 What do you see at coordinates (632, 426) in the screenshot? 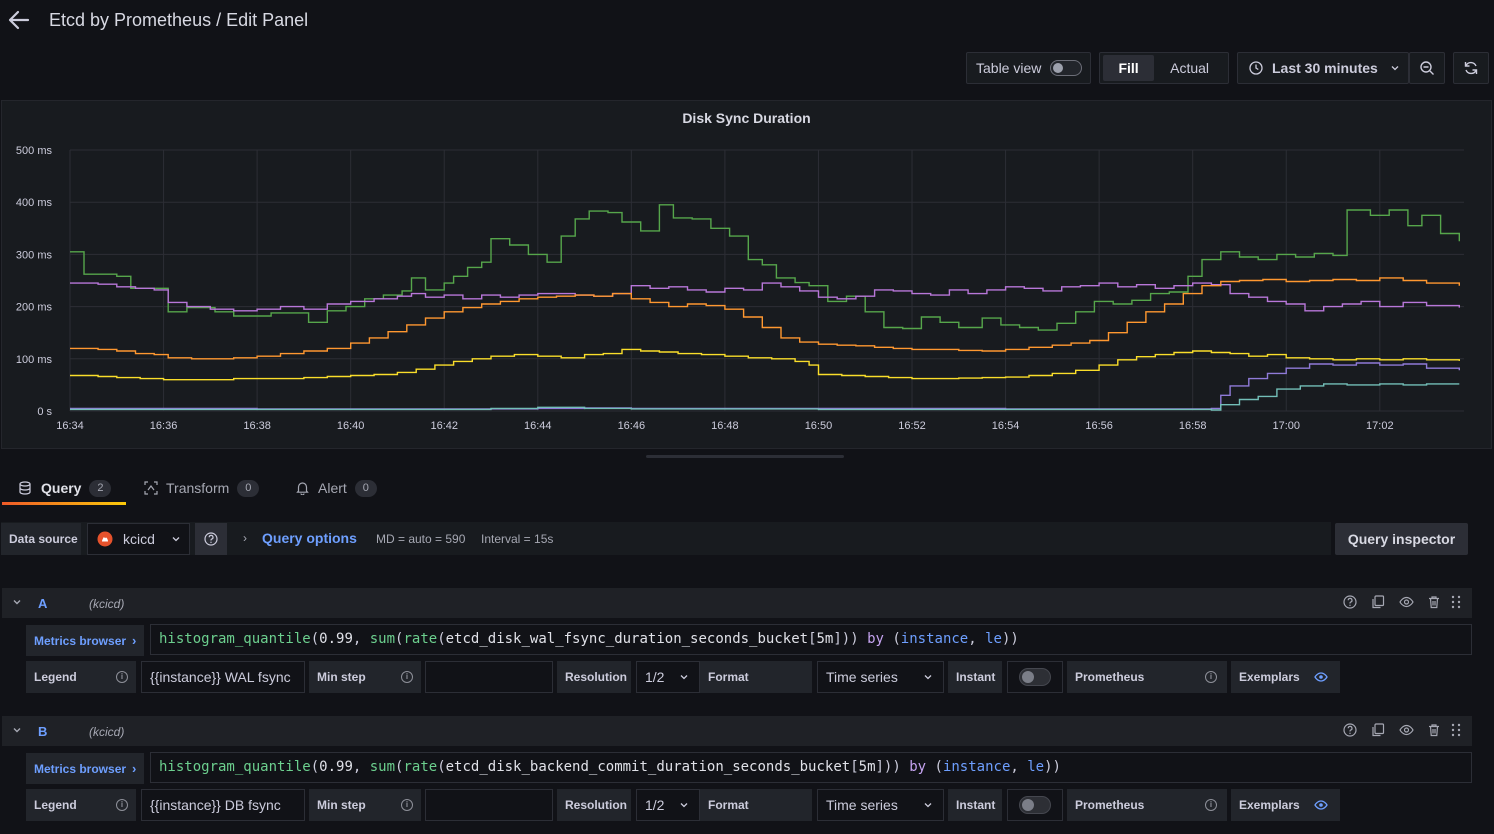
I see `x-tick-label: 16:46` at bounding box center [632, 426].